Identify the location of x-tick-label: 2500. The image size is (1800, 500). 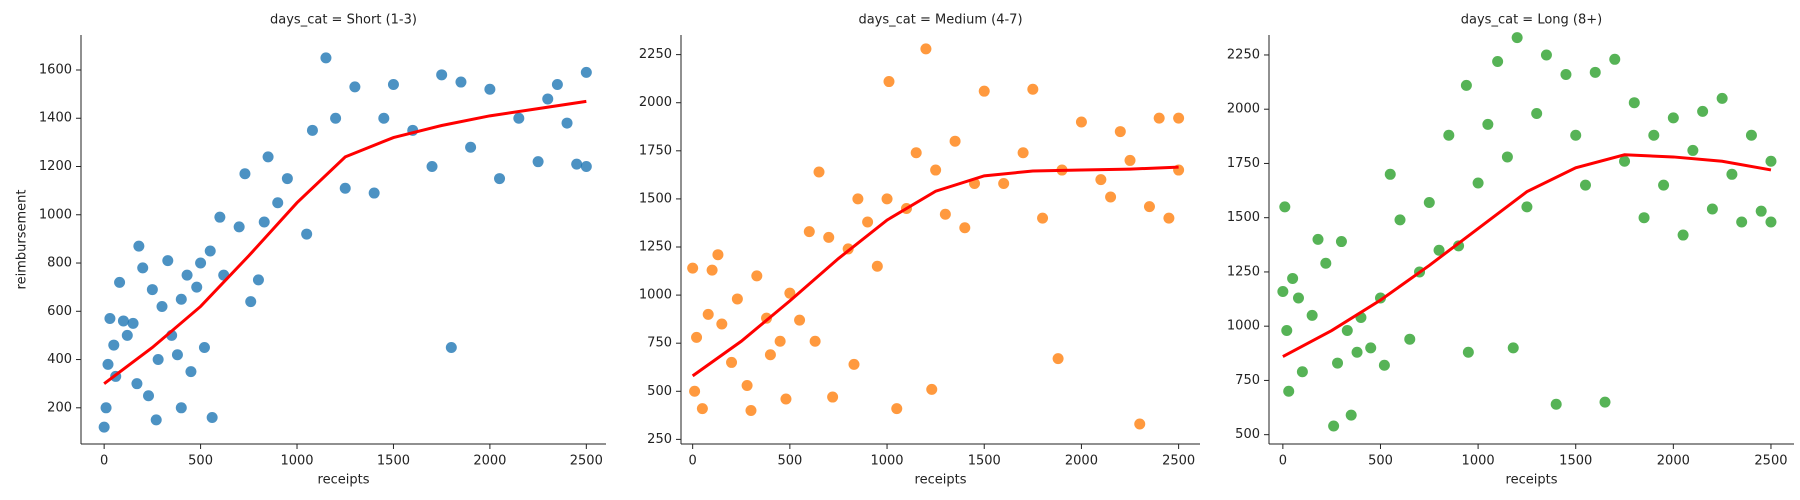
(586, 461).